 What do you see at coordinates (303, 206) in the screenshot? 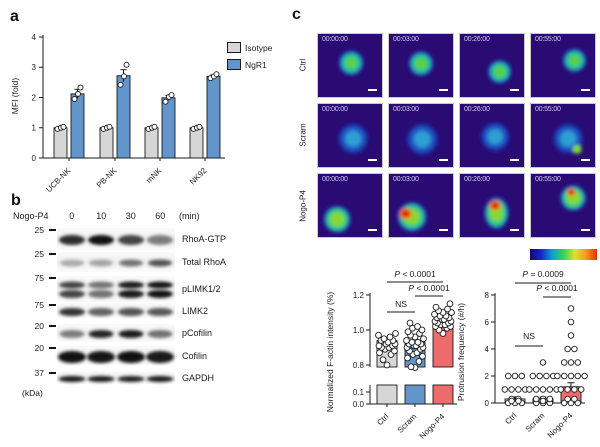
I see `row-label-nogo-p4: Nogo-P4` at bounding box center [303, 206].